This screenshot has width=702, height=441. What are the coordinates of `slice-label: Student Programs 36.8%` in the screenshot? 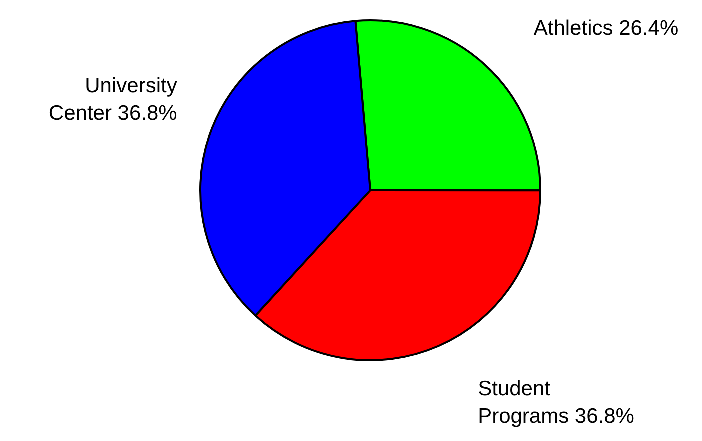 It's located at (556, 402).